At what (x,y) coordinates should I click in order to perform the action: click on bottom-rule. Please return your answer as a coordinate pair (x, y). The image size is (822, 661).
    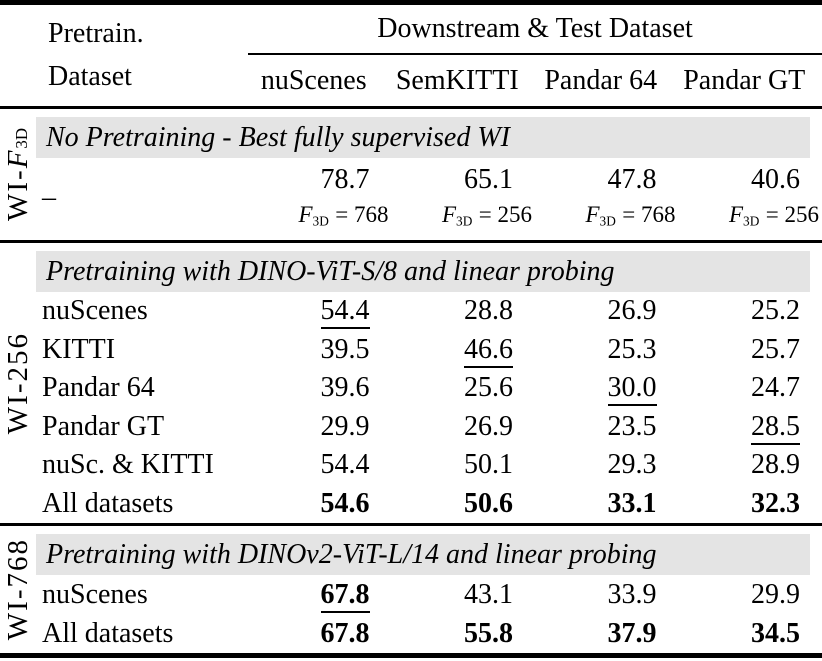
    Looking at the image, I should click on (411, 655).